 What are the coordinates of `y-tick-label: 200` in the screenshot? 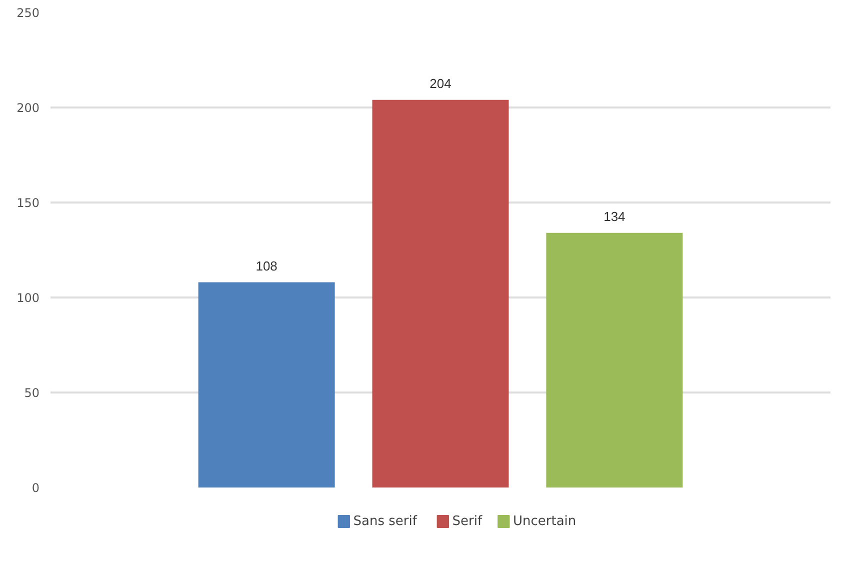 It's located at (28, 108).